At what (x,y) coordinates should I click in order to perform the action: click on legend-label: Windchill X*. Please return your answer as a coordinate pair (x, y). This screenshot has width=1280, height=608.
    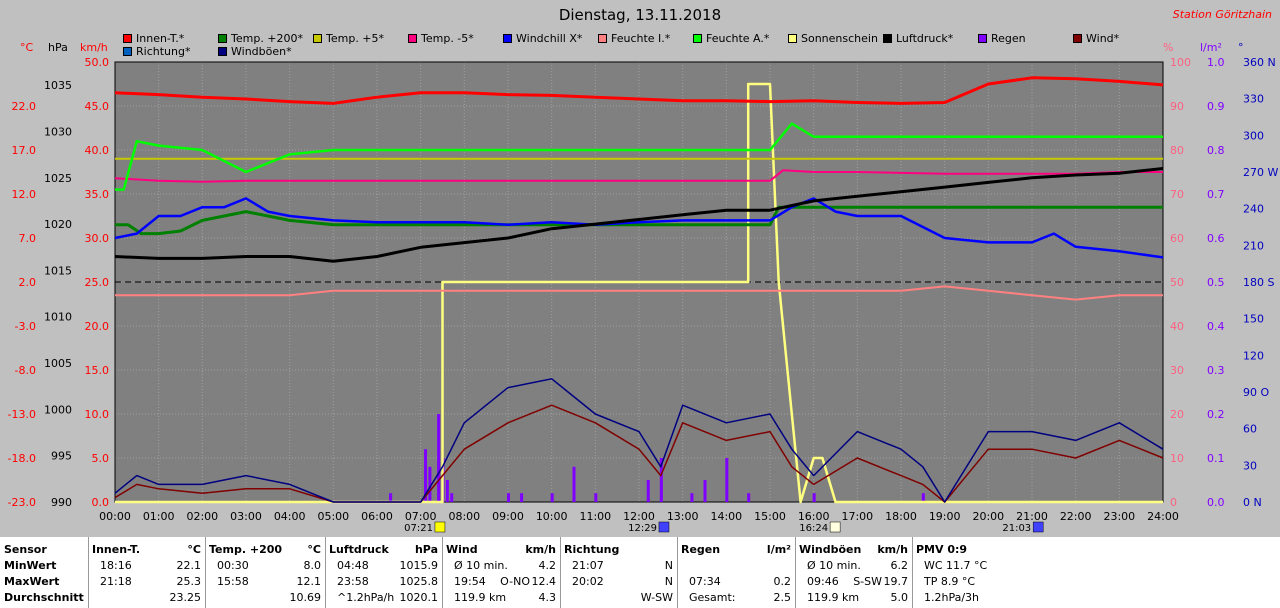
    Looking at the image, I should click on (549, 38).